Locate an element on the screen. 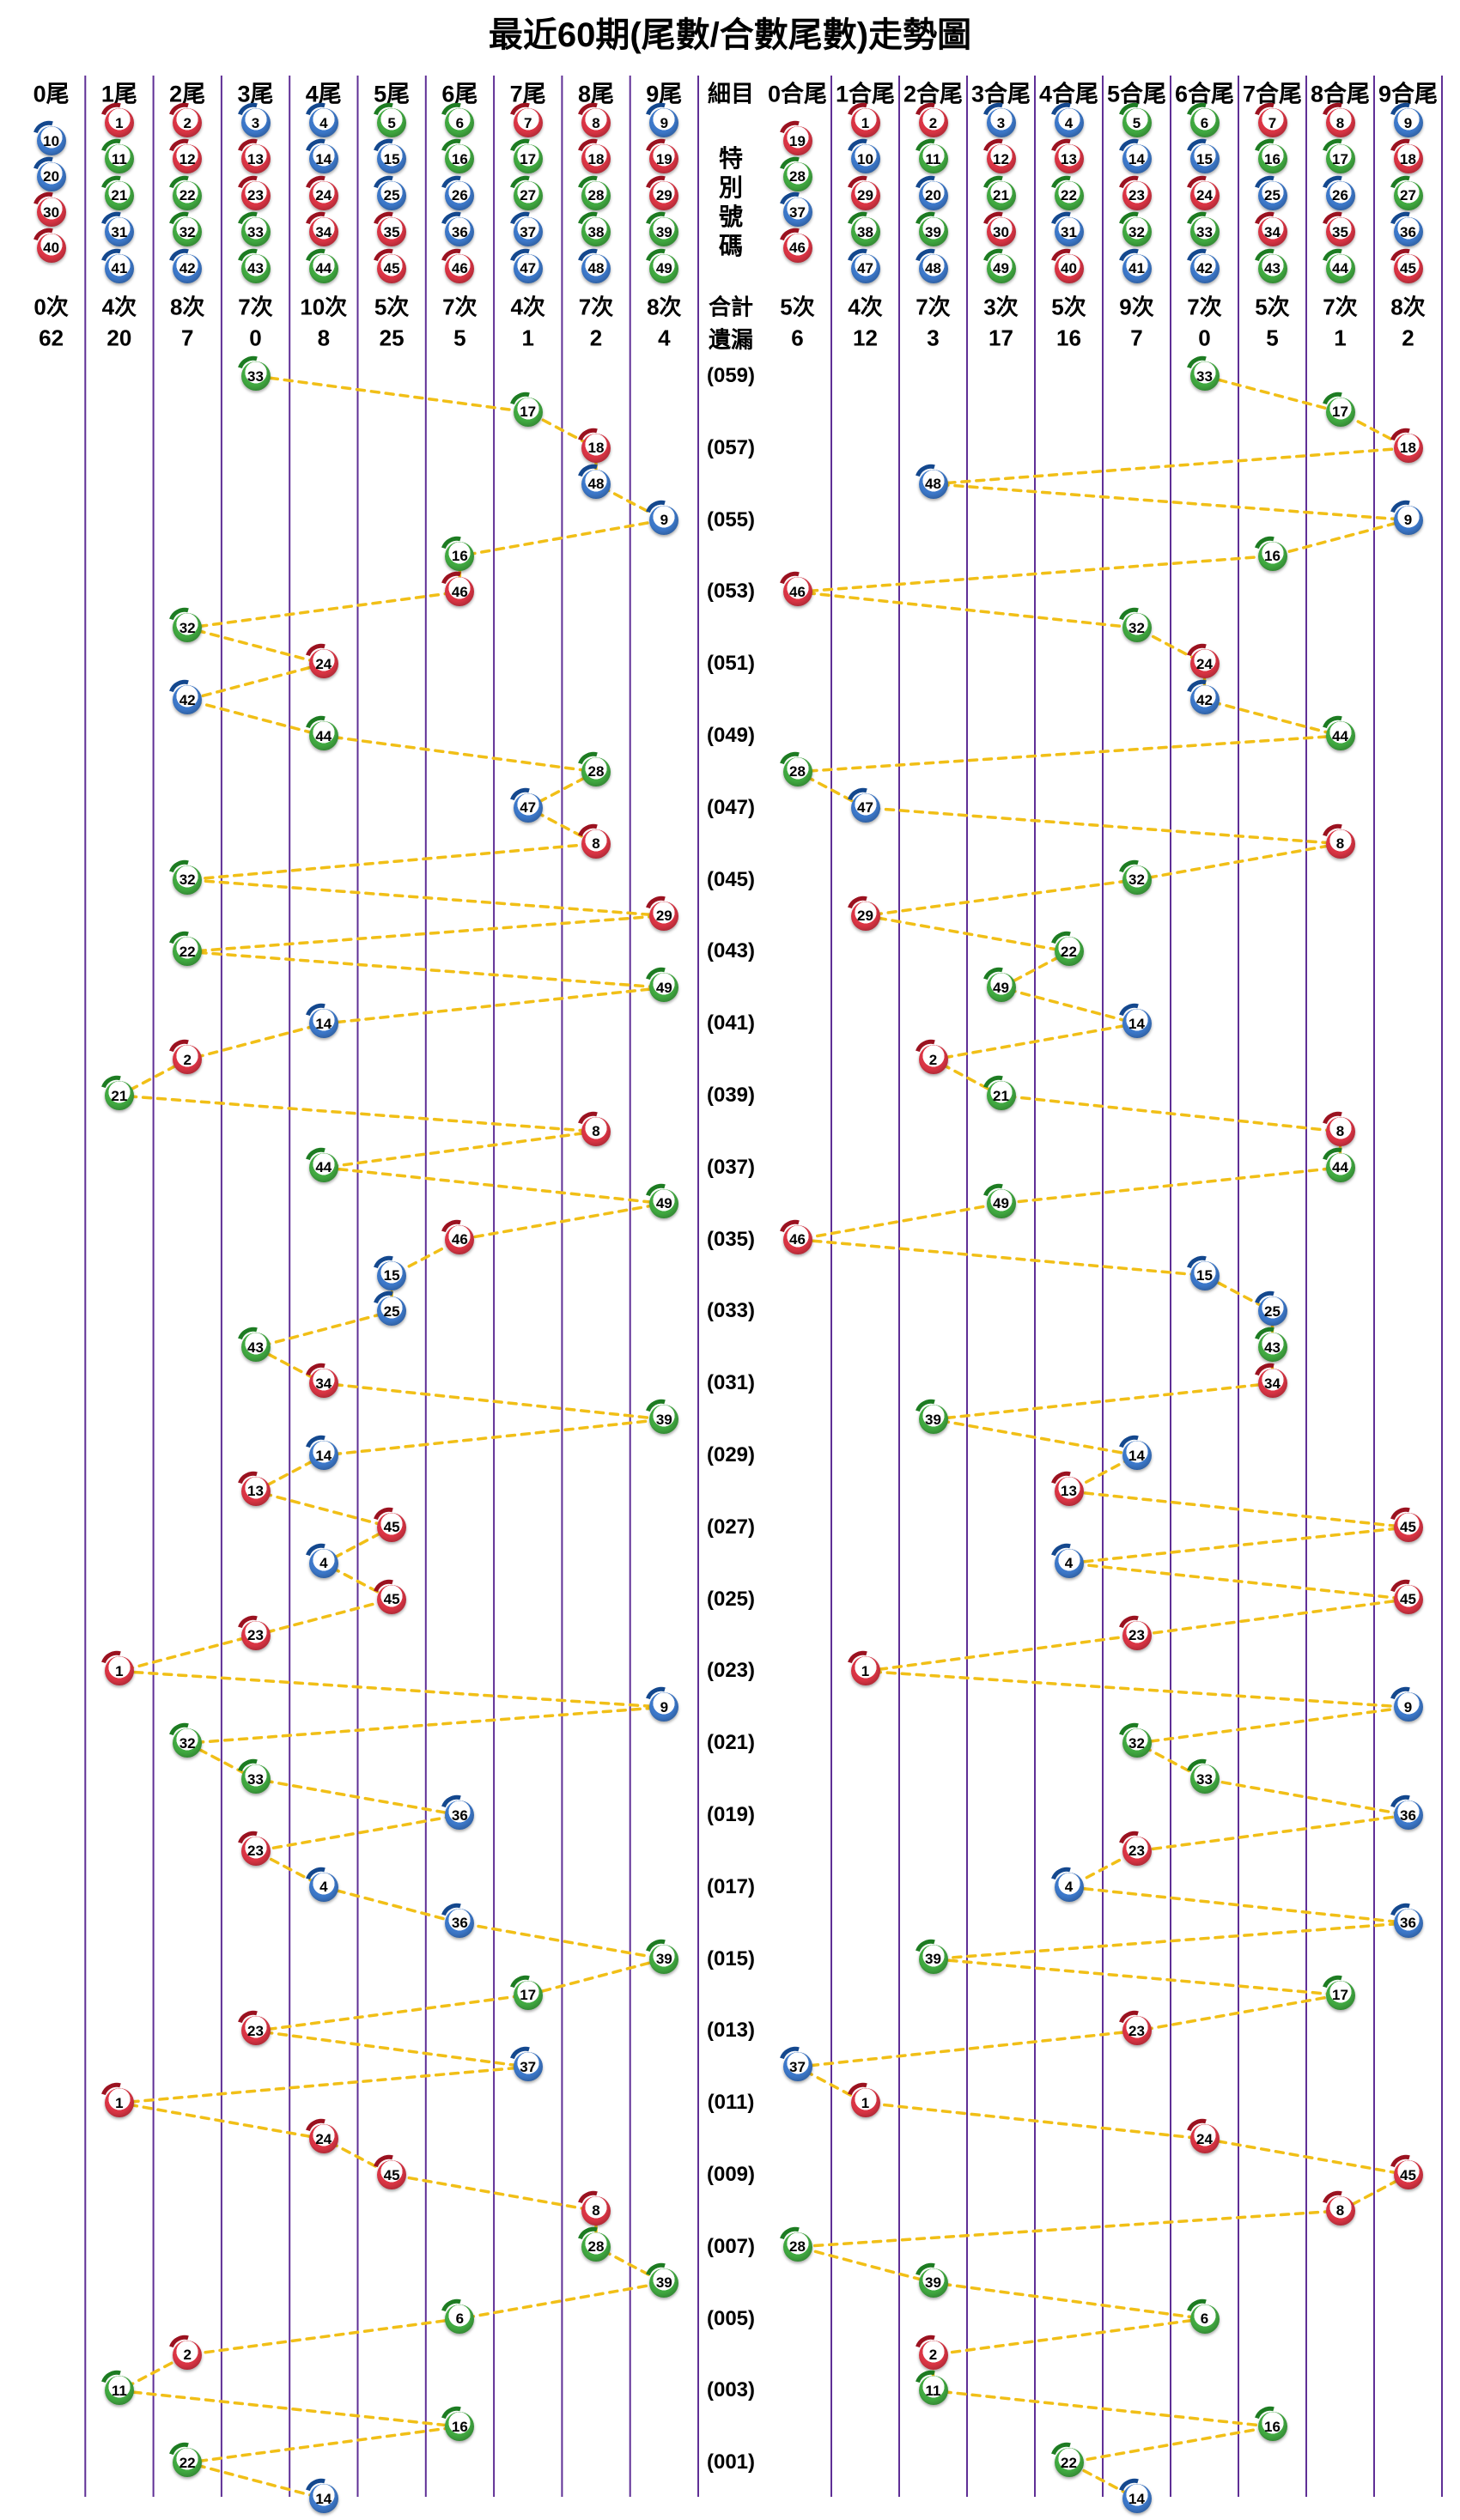 This screenshot has width=1460, height=2520. header-ball: 44 is located at coordinates (323, 268).